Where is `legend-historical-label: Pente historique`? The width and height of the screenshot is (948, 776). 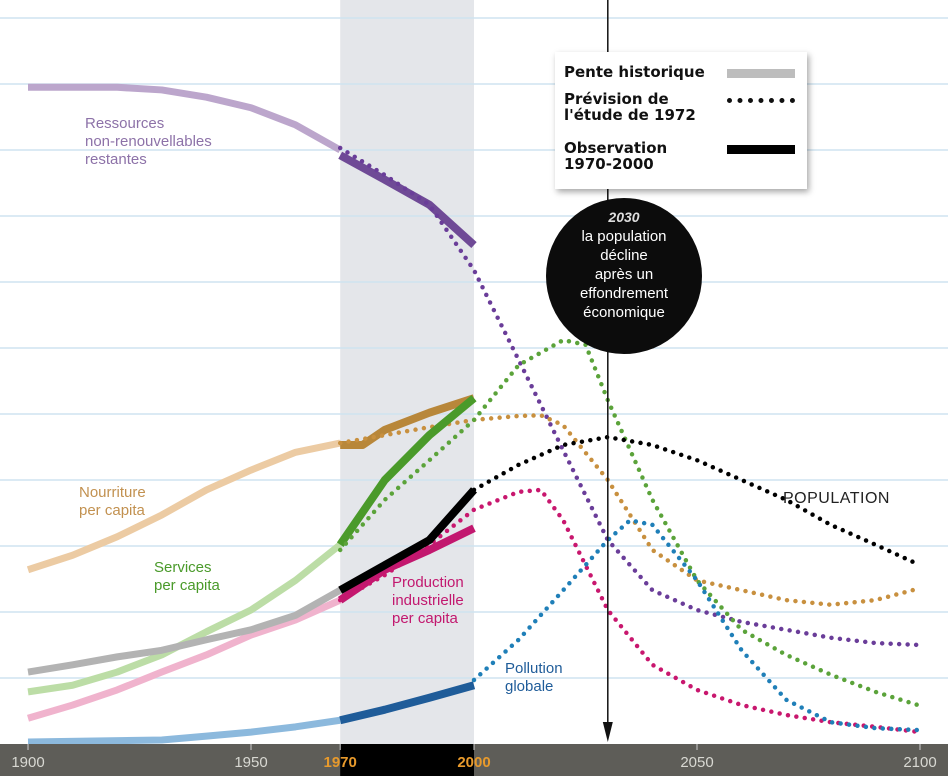
legend-historical-label: Pente historique is located at coordinates (634, 72).